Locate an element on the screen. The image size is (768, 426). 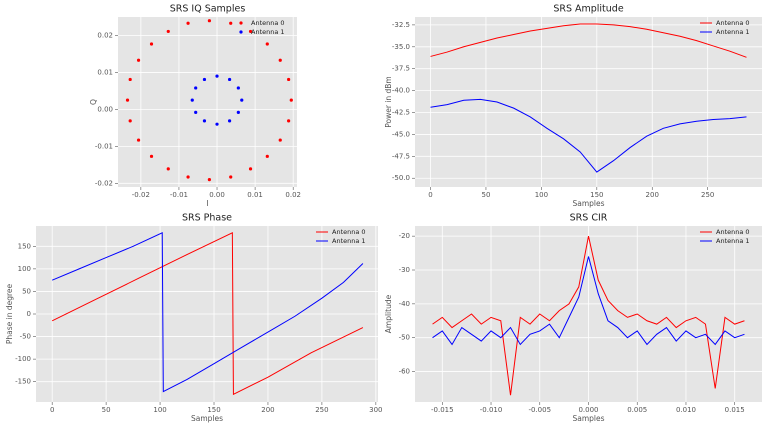
y-tick-label: -37.5 is located at coordinates (401, 69).